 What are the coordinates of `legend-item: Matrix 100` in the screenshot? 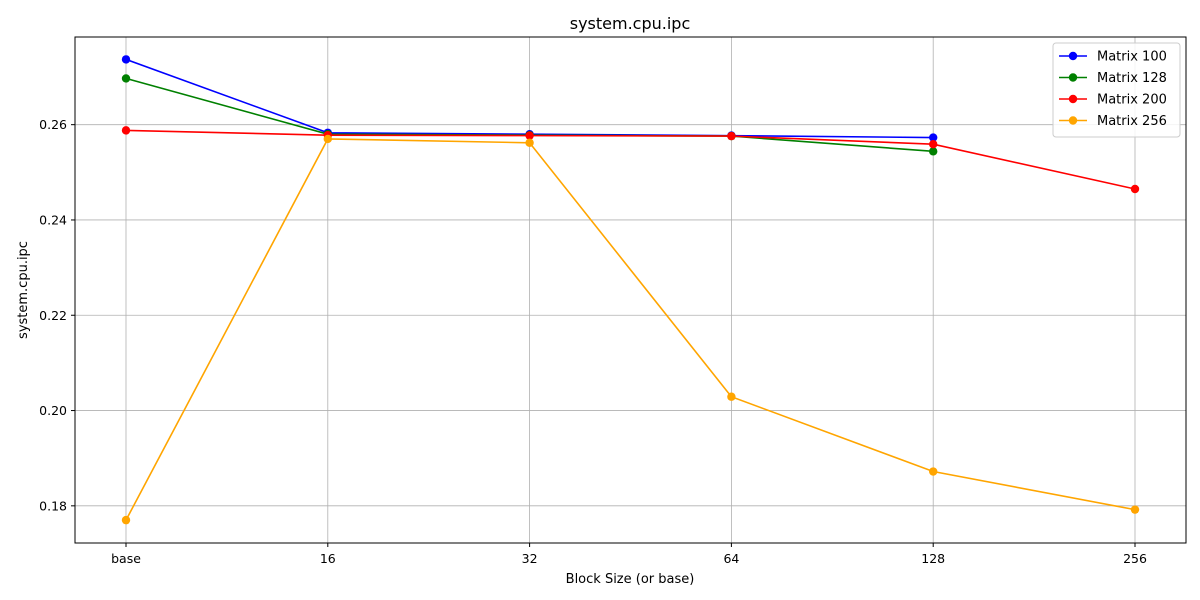 It's located at (1113, 57).